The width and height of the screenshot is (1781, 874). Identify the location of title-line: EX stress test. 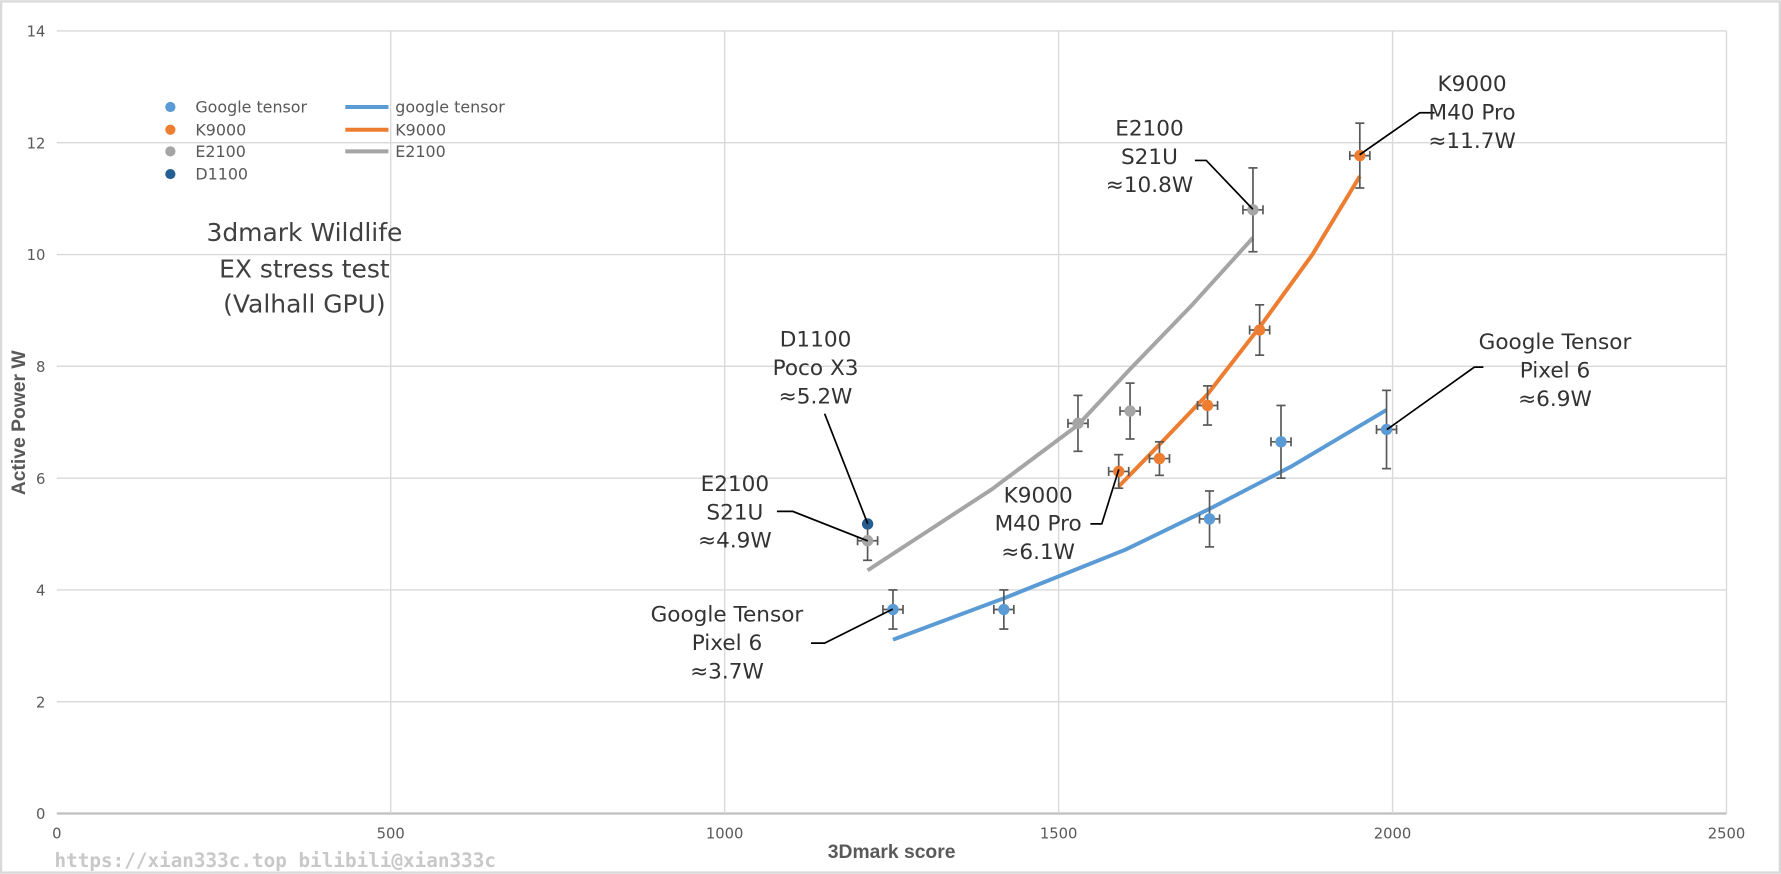
(304, 268).